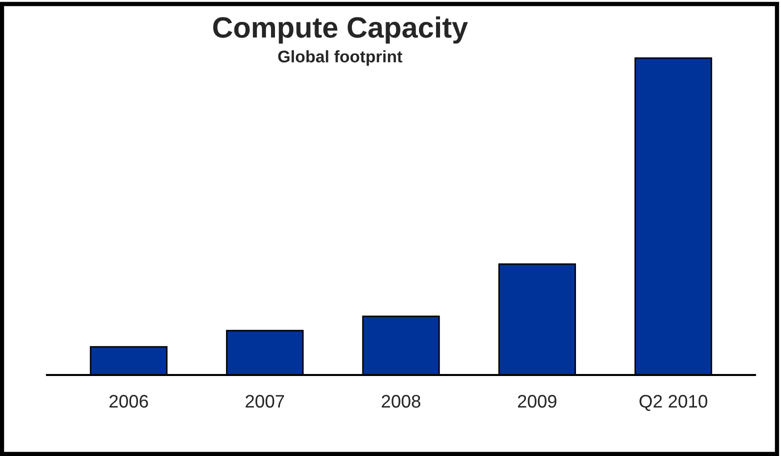 This screenshot has height=456, width=781. What do you see at coordinates (674, 402) in the screenshot?
I see `x-tick-label: Q2 2010` at bounding box center [674, 402].